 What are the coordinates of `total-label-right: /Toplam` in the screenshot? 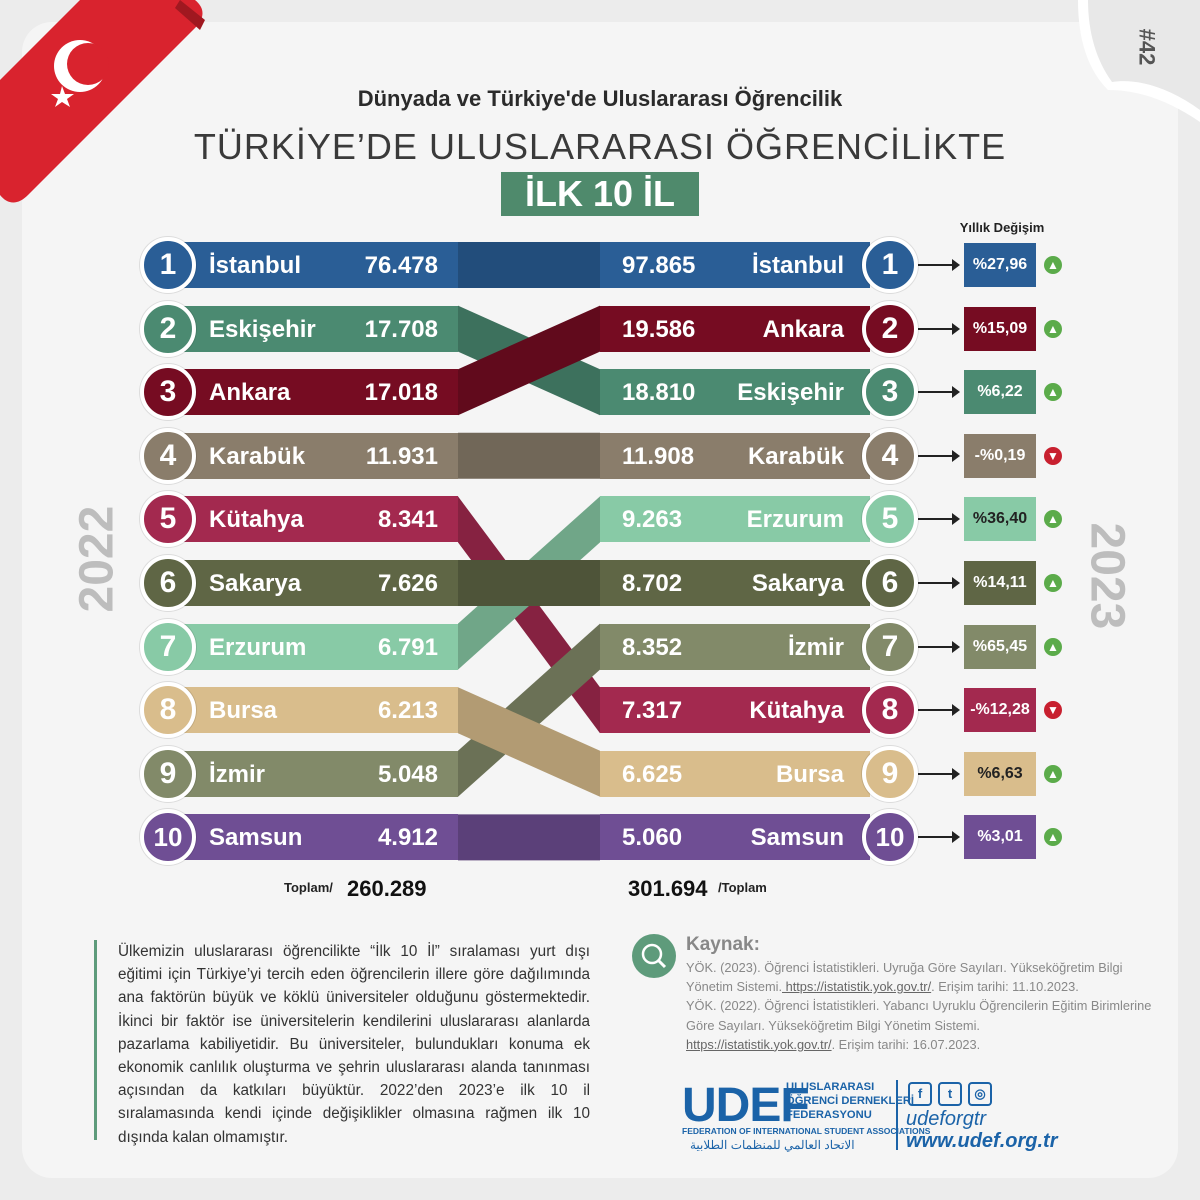 It's located at (742, 887).